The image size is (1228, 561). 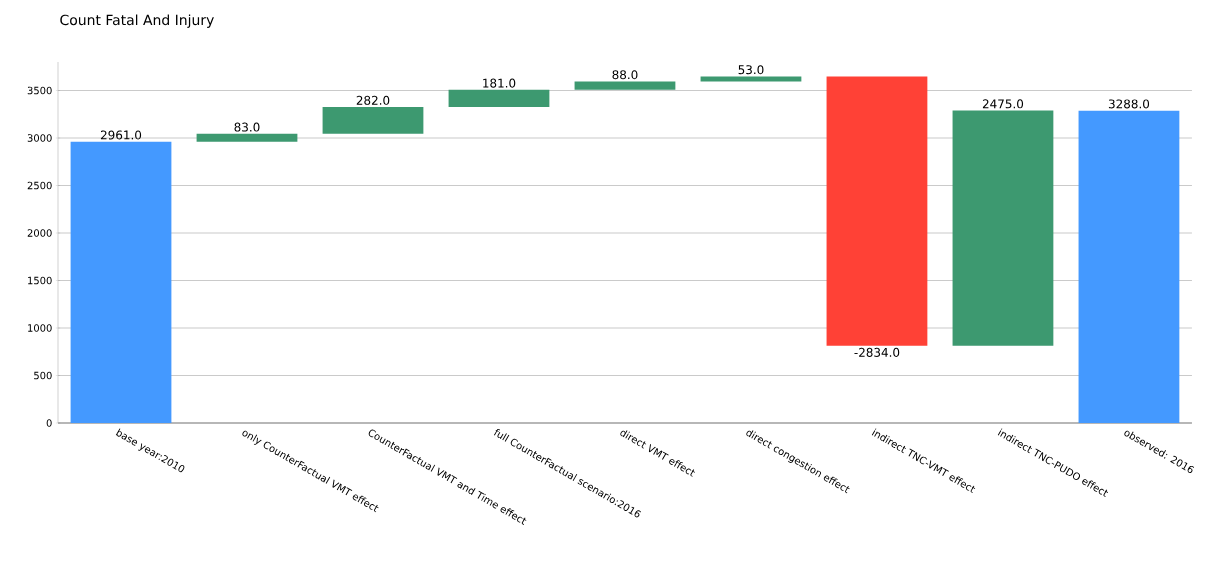 What do you see at coordinates (40, 280) in the screenshot?
I see `y-tick-label: 1500` at bounding box center [40, 280].